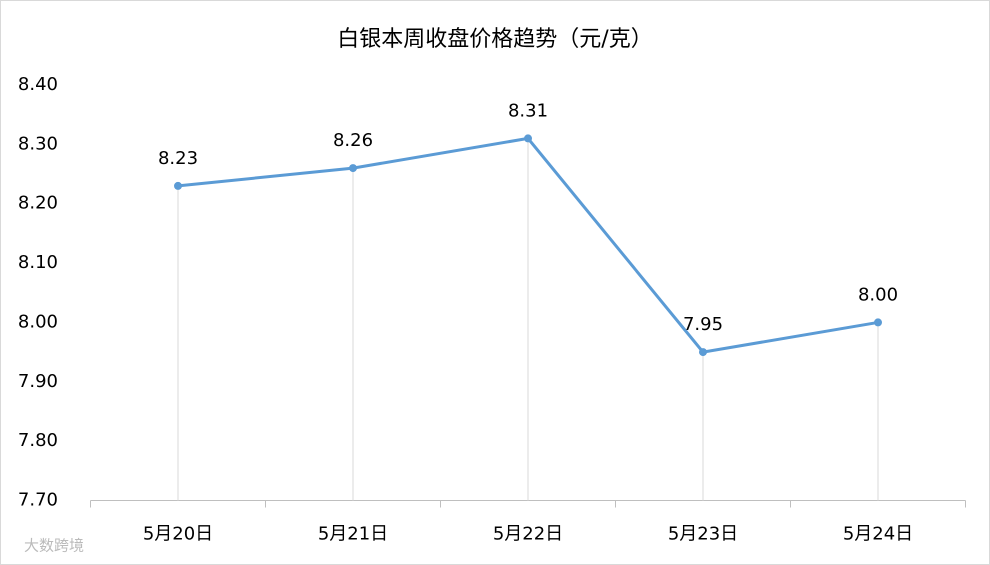 This screenshot has width=990, height=565. What do you see at coordinates (353, 140) in the screenshot?
I see `data-label: 8.26` at bounding box center [353, 140].